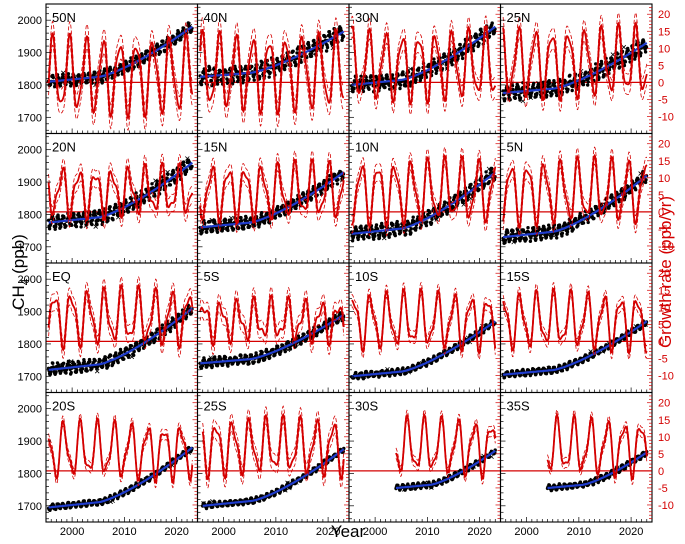 The width and height of the screenshot is (685, 544). Describe the element at coordinates (216, 17) in the screenshot. I see `panel-label: 40N` at that location.